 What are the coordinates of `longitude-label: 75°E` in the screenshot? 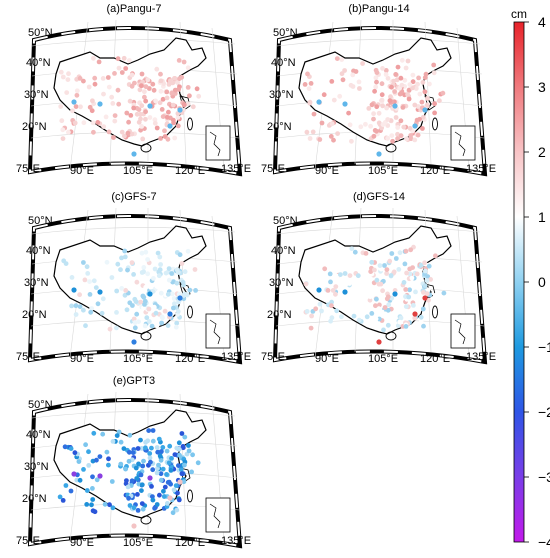 It's located at (28, 541).